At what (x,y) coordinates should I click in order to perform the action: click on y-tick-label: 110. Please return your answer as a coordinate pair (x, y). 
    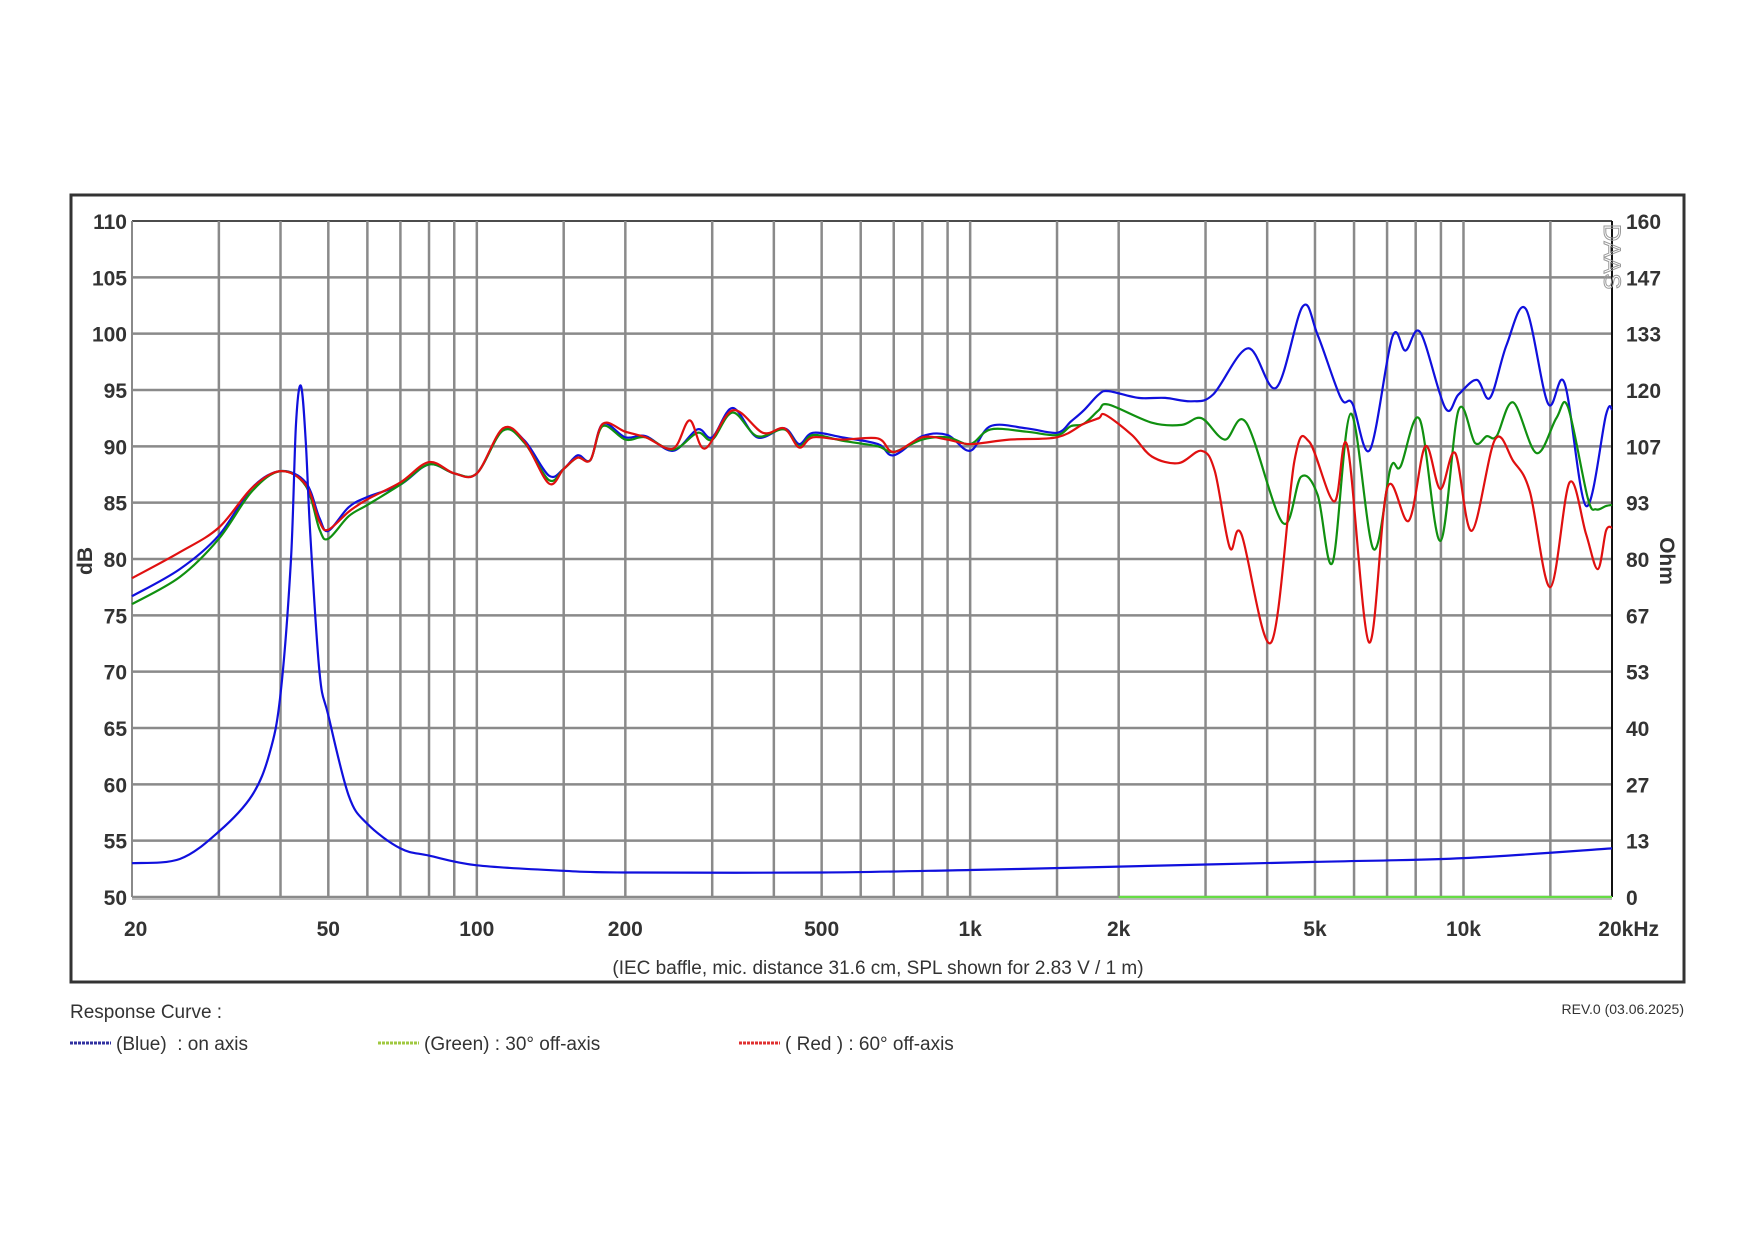
    Looking at the image, I should click on (110, 222).